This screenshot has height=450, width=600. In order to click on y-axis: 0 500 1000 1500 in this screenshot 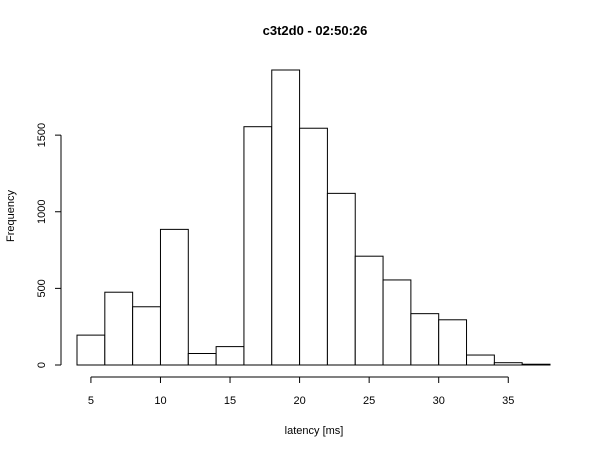, I will do `click(49, 245)`.